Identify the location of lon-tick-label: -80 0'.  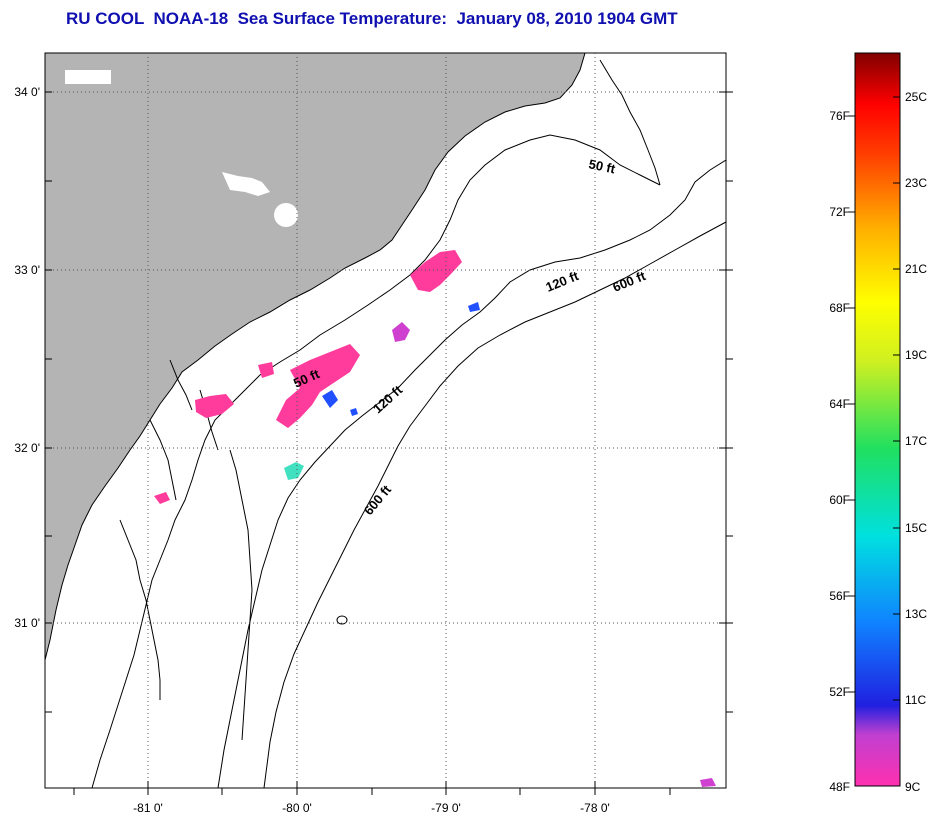
(297, 808).